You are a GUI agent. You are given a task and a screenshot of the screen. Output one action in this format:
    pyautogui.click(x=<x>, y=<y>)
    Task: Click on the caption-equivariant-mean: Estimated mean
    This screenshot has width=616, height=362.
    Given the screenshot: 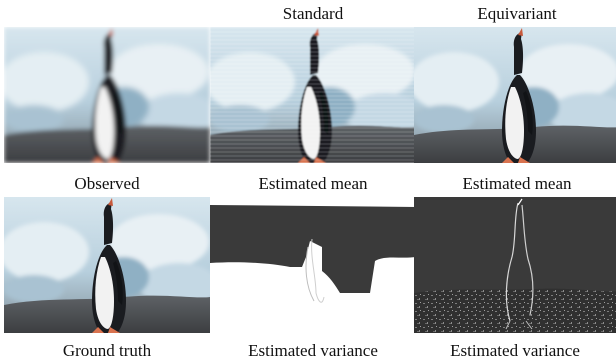 What is the action you would take?
    pyautogui.click(x=517, y=183)
    